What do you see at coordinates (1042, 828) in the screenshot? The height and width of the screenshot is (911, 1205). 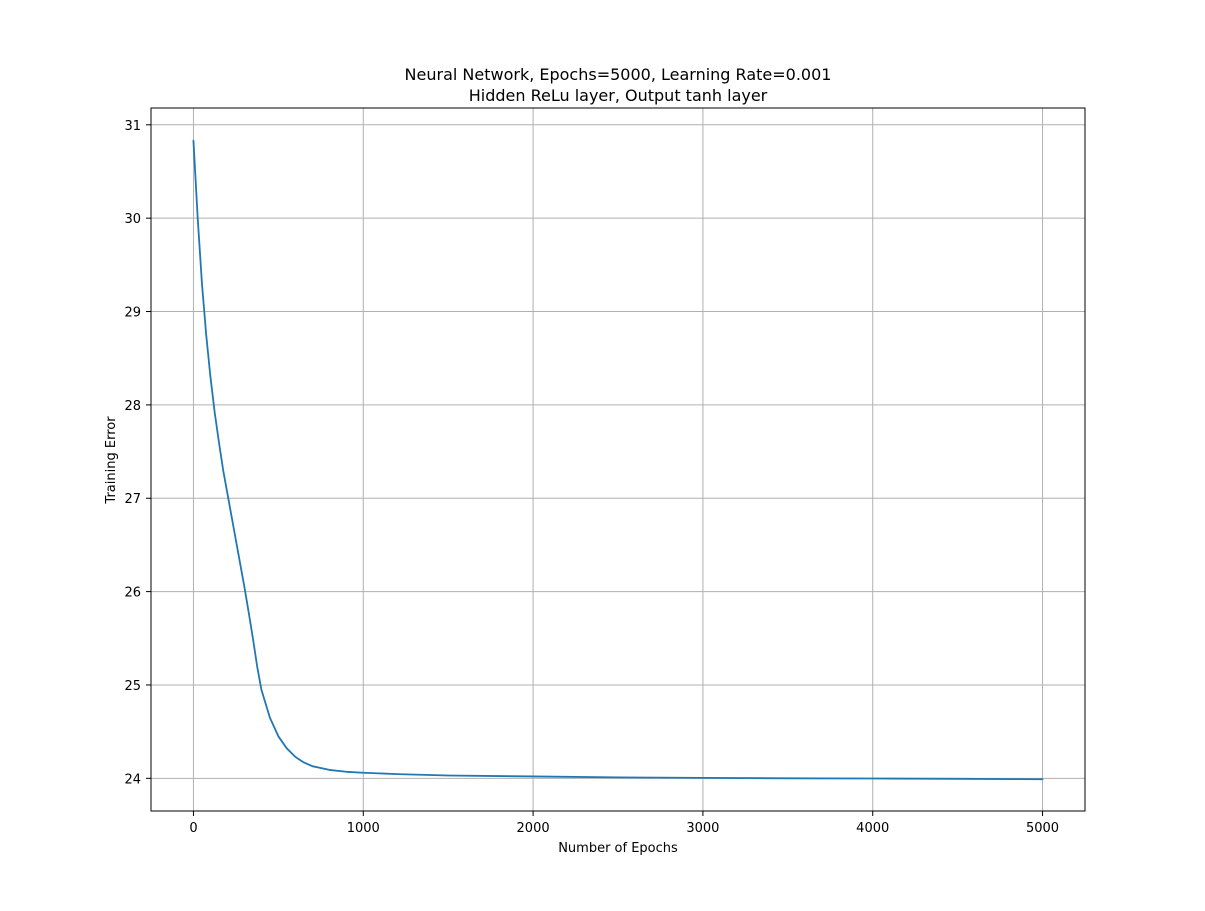 I see `x-tick-label: 5000` at bounding box center [1042, 828].